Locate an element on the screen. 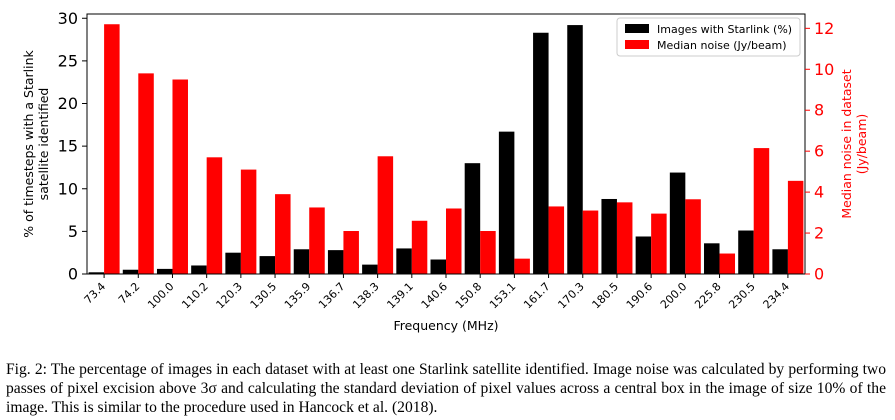 The height and width of the screenshot is (420, 895). starlink-bar-130.5 is located at coordinates (267, 265).